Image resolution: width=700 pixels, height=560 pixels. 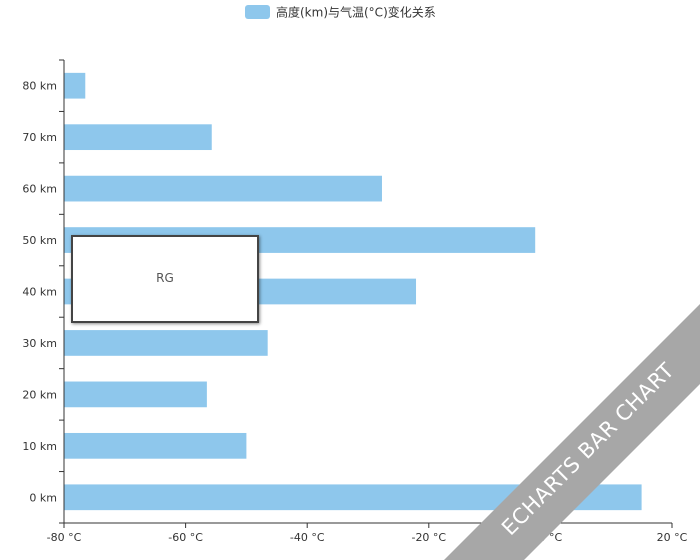 I want to click on y-tick-label-2: 20 km, so click(x=39, y=394).